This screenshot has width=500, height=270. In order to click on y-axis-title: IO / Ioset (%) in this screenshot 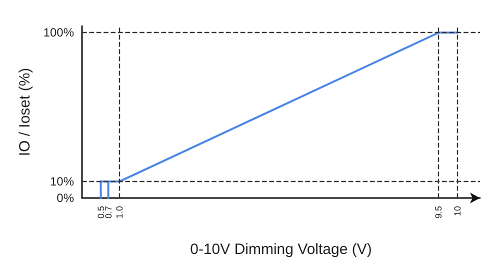, I will do `click(25, 112)`.